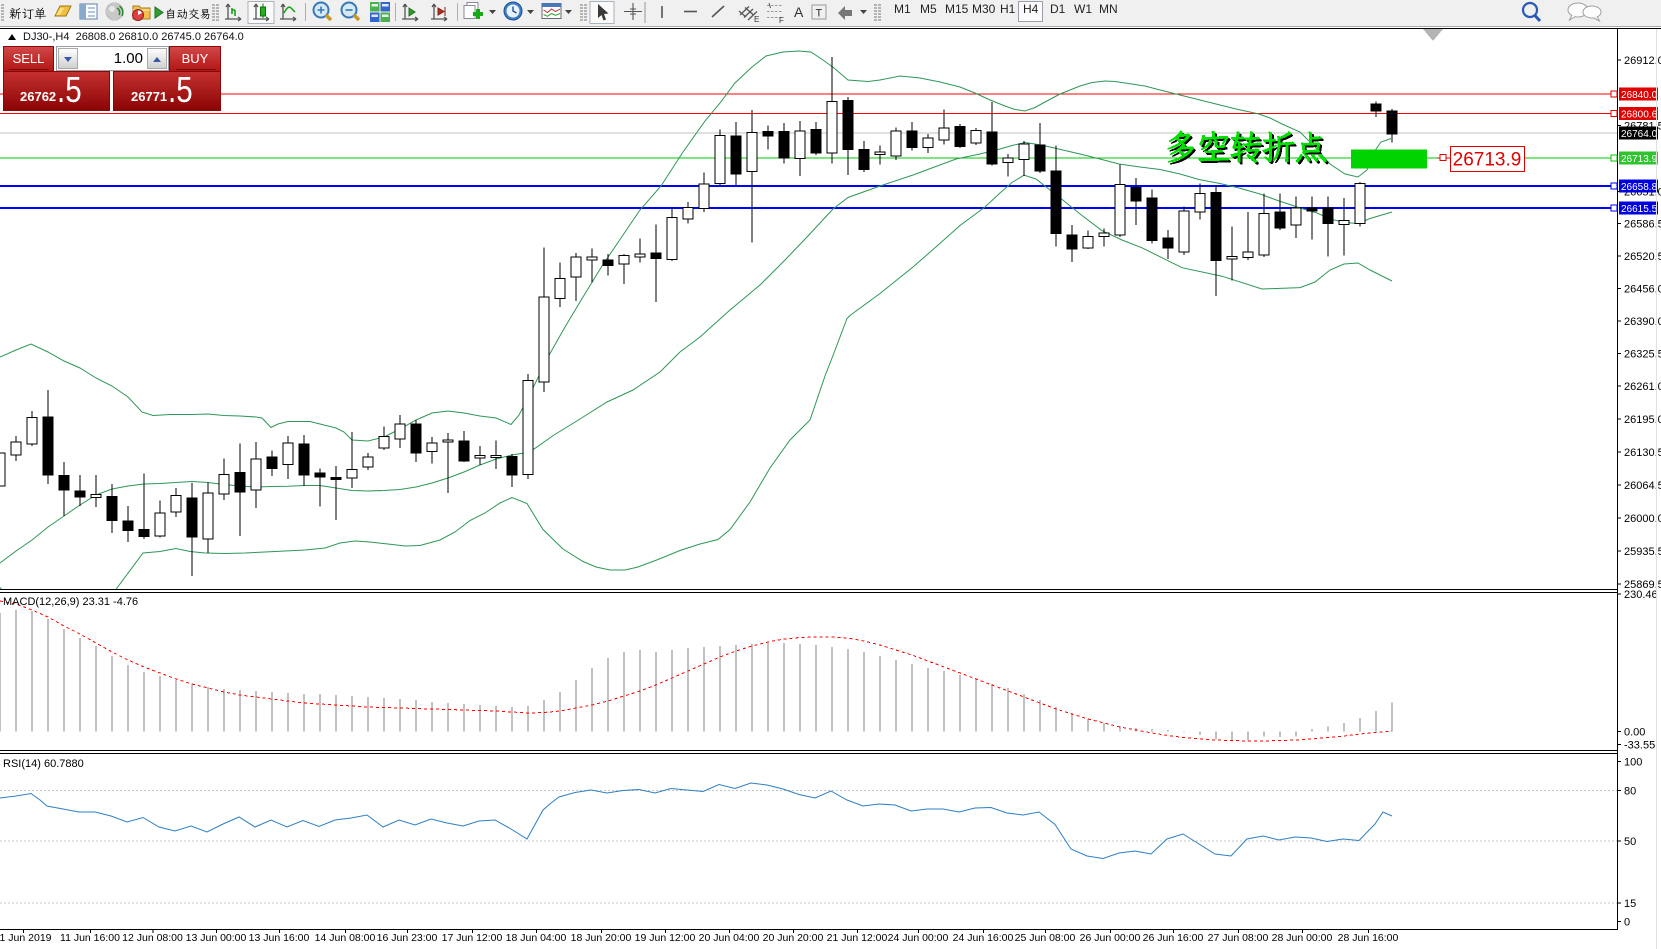 The image size is (1661, 949). What do you see at coordinates (1642, 552) in the screenshot?
I see `svg-text: 25935.5` at bounding box center [1642, 552].